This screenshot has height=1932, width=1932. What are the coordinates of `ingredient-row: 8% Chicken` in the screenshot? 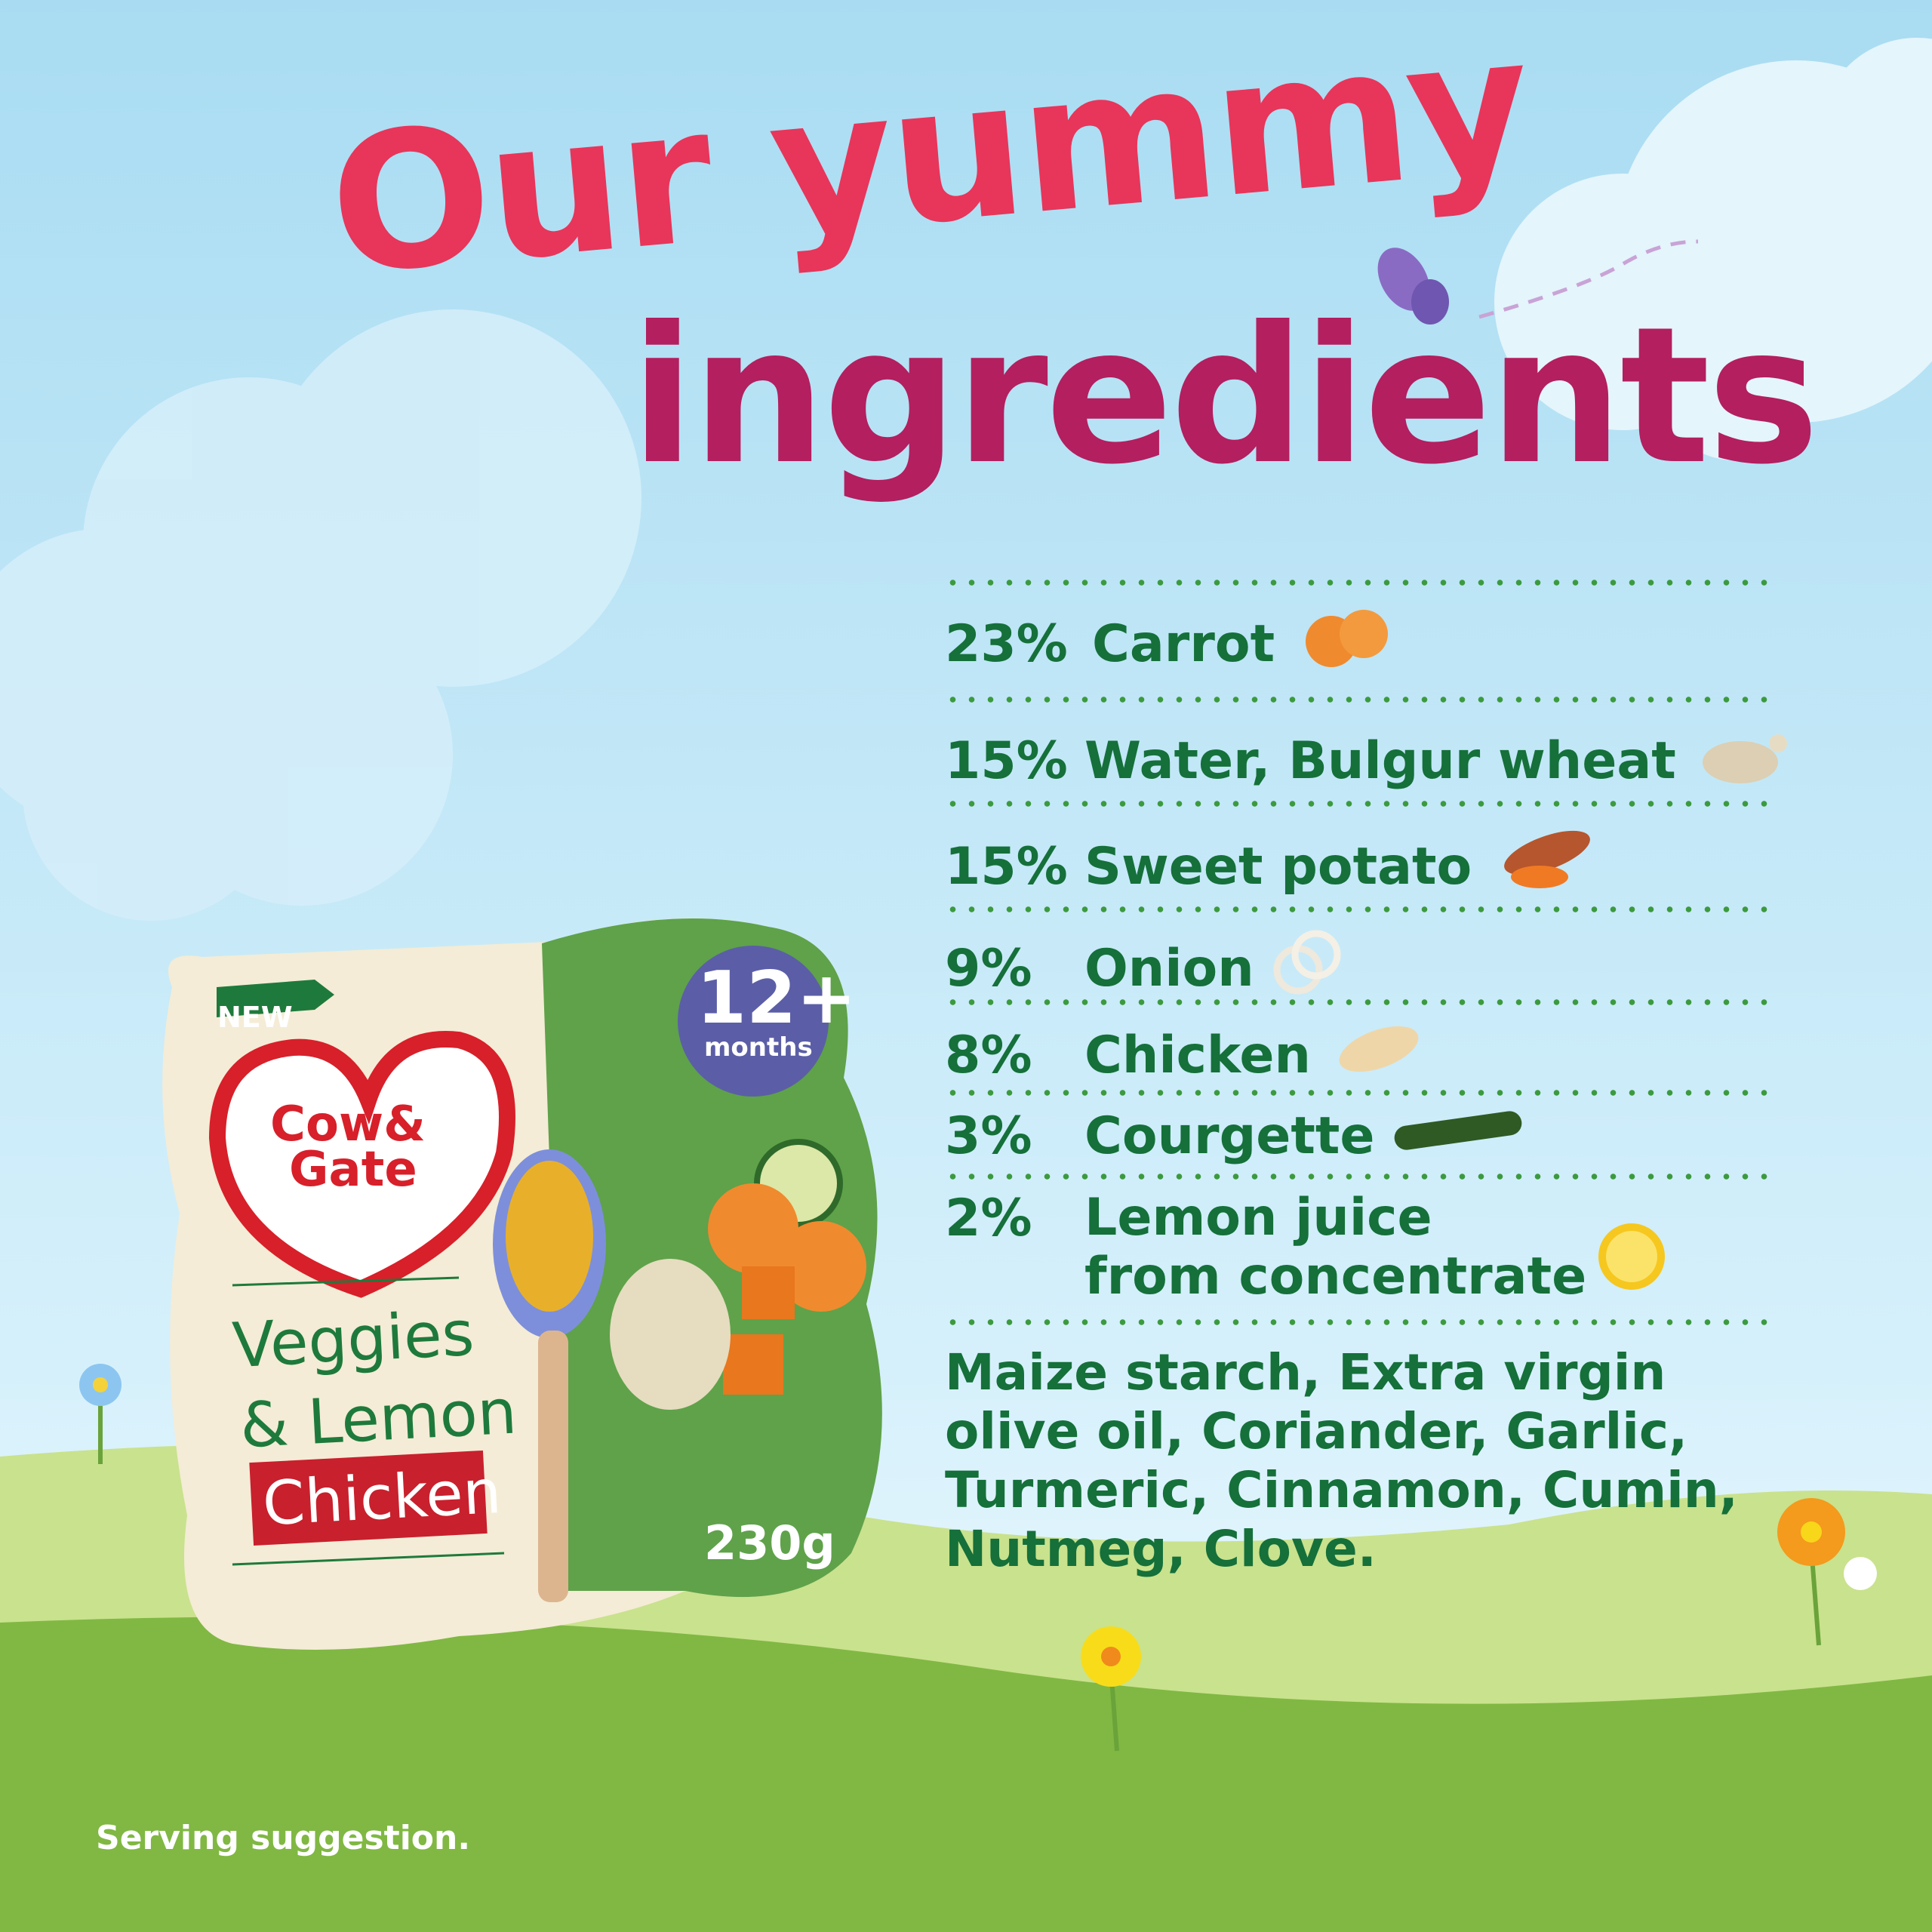 It's located at (1184, 1055).